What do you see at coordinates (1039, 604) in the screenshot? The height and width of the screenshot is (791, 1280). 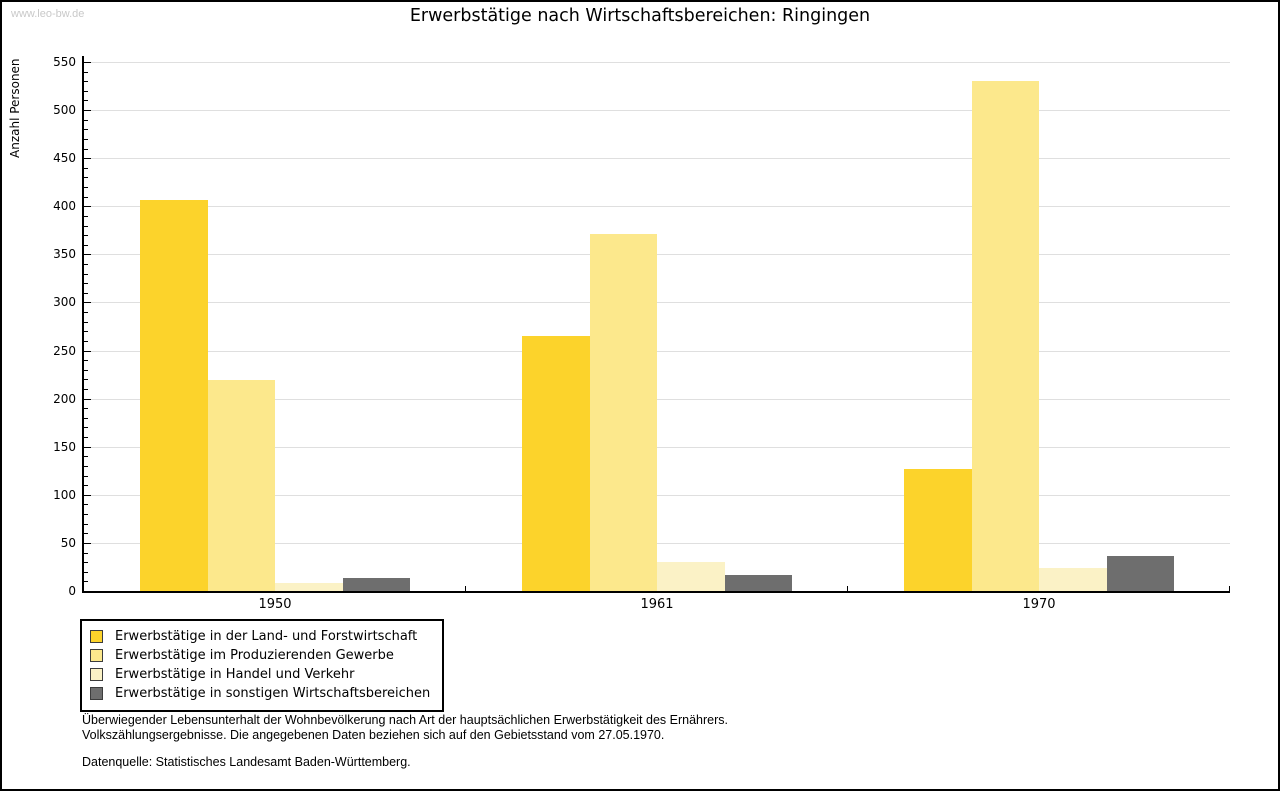 I see `category-label-1970: 1970` at bounding box center [1039, 604].